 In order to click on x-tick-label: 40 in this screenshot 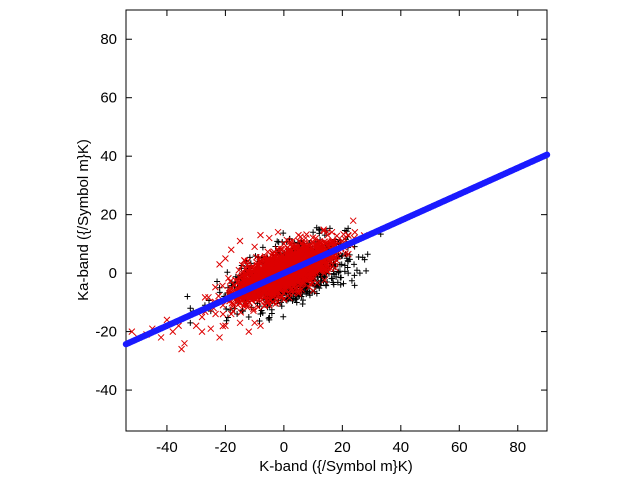, I will do `click(400, 447)`.